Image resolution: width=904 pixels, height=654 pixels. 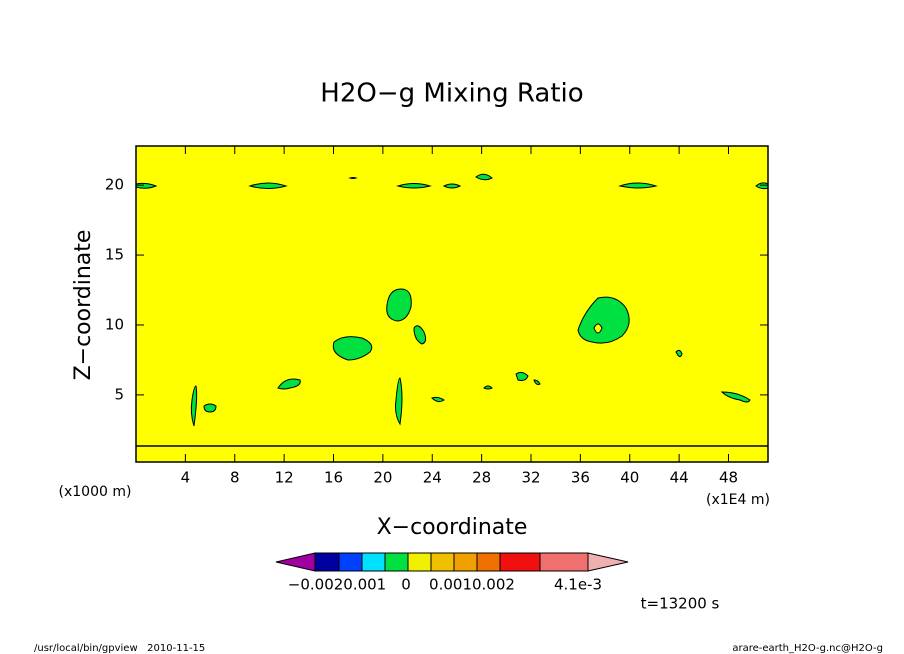 I want to click on y-tick-label: 10, so click(x=114, y=324).